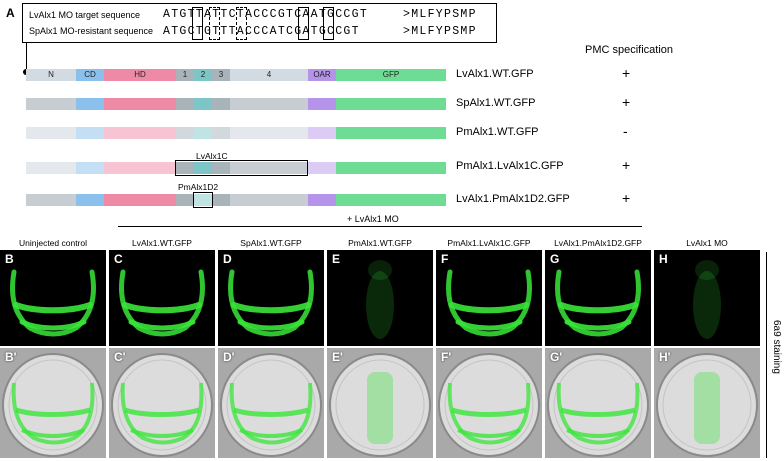 The width and height of the screenshot is (784, 461). Describe the element at coordinates (495, 74) in the screenshot. I see `construct-name-1: LvAlx1.WT.GFP` at that location.